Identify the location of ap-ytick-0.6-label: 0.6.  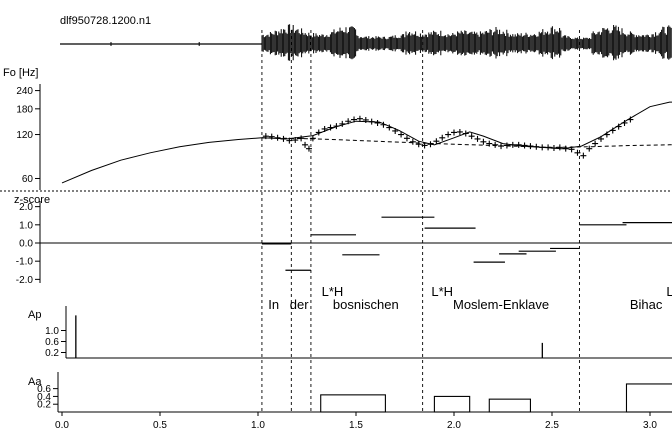
(52, 342).